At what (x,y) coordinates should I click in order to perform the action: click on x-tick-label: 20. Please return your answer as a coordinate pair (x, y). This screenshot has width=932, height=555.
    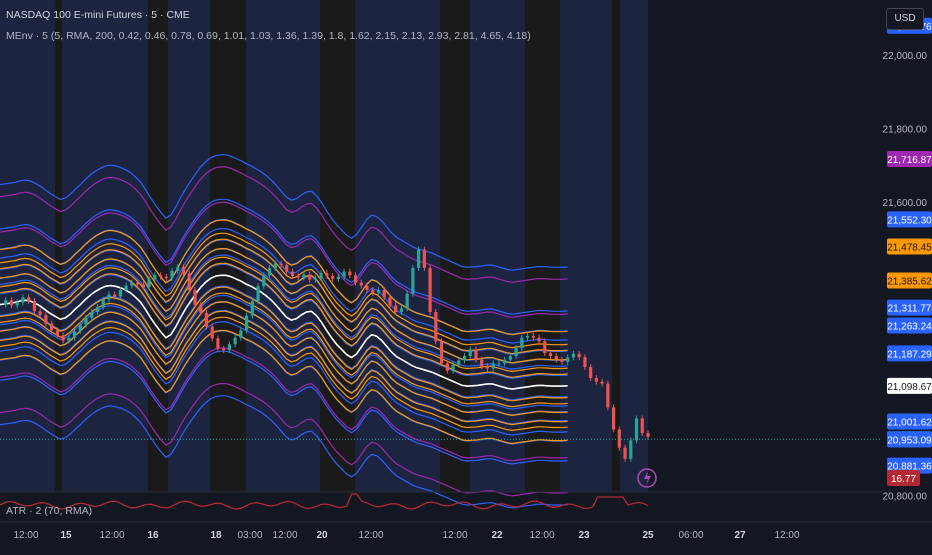
    Looking at the image, I should click on (322, 535).